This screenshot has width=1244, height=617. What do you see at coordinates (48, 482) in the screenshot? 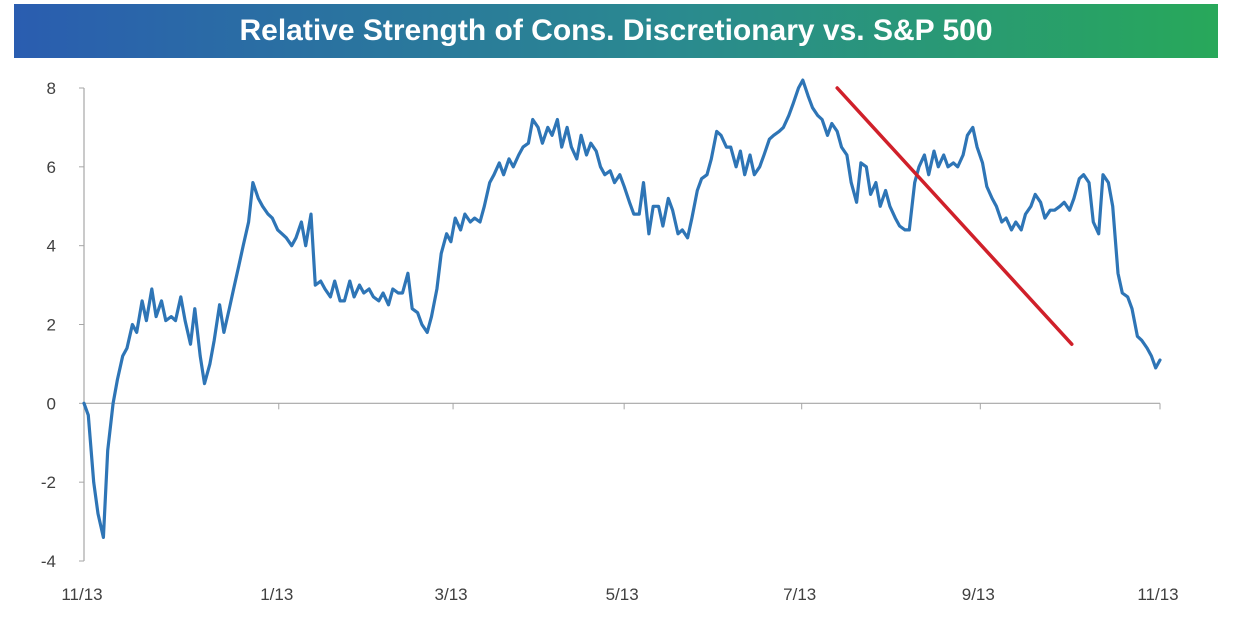
I see `y-tick-label: -2` at bounding box center [48, 482].